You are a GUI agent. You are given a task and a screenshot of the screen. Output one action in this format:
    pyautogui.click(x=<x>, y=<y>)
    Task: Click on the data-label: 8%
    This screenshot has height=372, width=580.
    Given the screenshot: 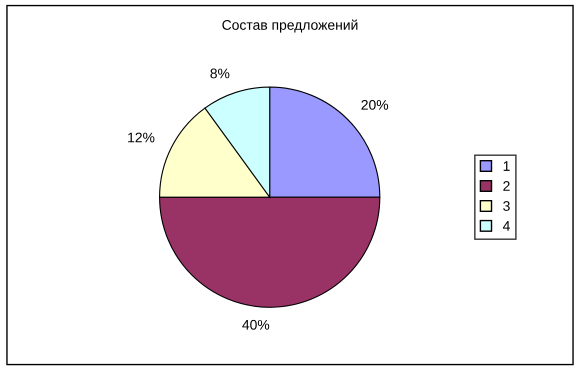 What is the action you would take?
    pyautogui.click(x=220, y=73)
    